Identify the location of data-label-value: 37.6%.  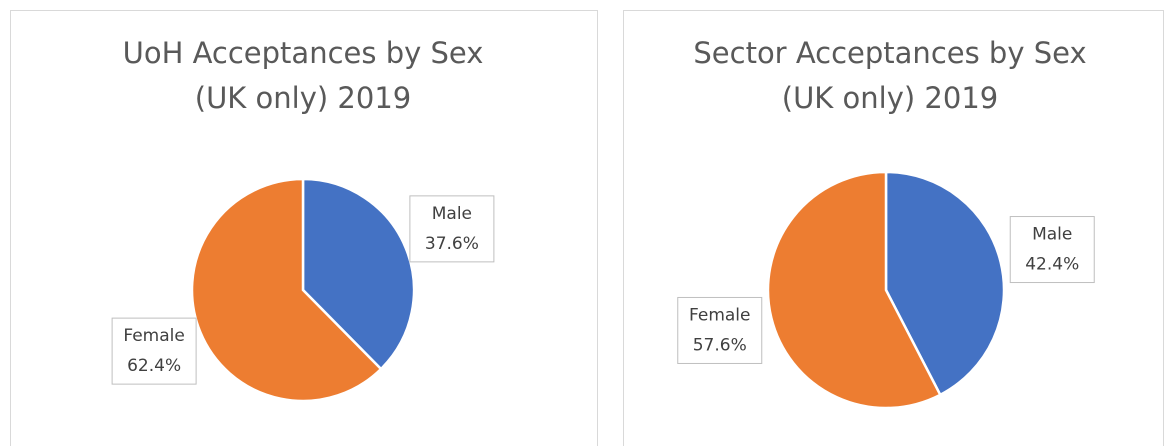
(452, 244).